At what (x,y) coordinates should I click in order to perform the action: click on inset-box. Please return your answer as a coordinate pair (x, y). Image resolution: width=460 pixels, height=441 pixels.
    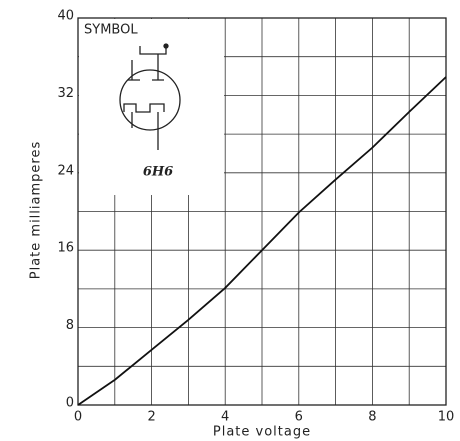
    Looking at the image, I should click on (151, 107).